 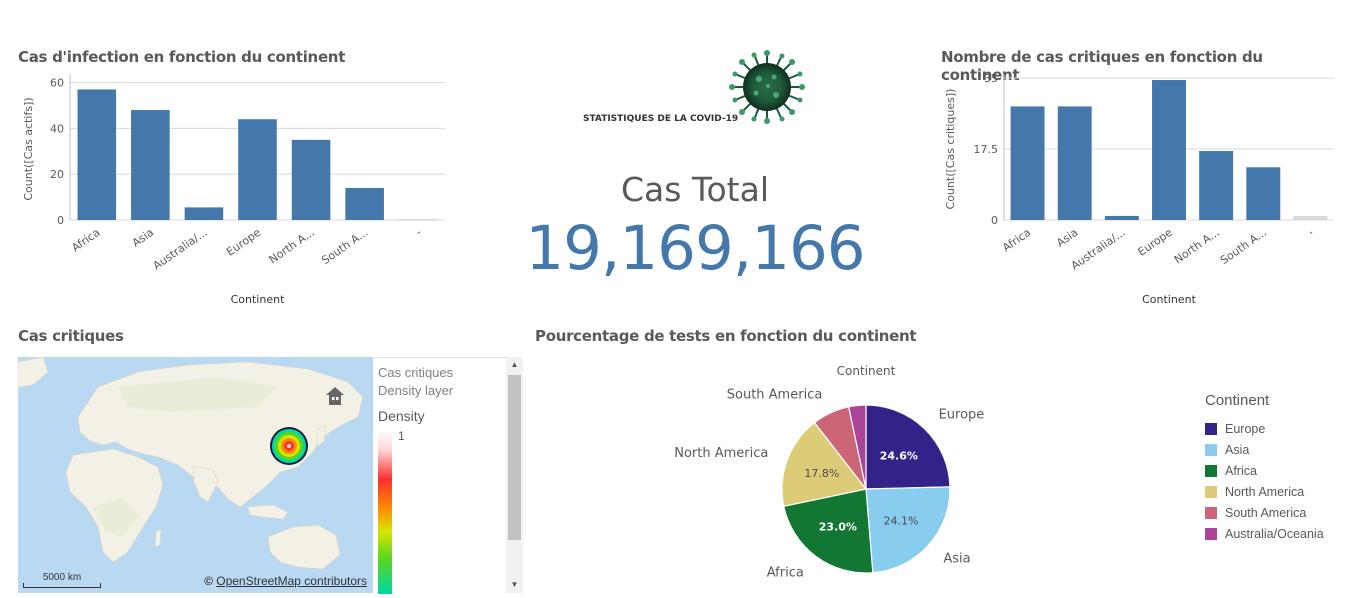 What do you see at coordinates (335, 396) in the screenshot?
I see `home-icon` at bounding box center [335, 396].